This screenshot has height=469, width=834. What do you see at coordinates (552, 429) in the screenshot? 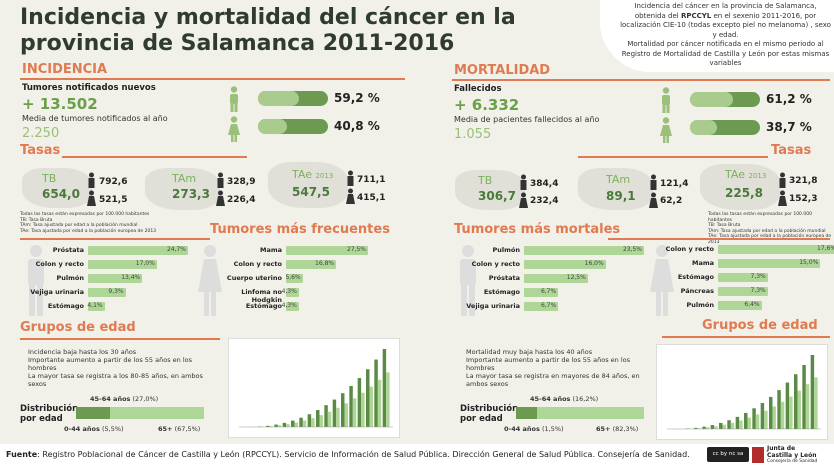
I see `mor-d2v: (1,5%)` at bounding box center [552, 429].